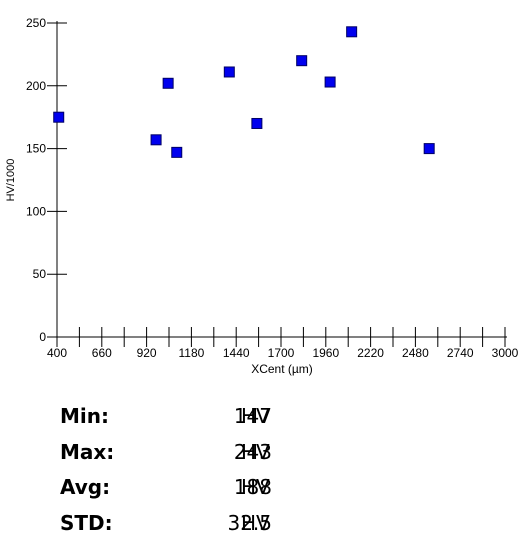  What do you see at coordinates (190, 454) in the screenshot?
I see `stat-row-max: Max: 243 HV` at bounding box center [190, 454].